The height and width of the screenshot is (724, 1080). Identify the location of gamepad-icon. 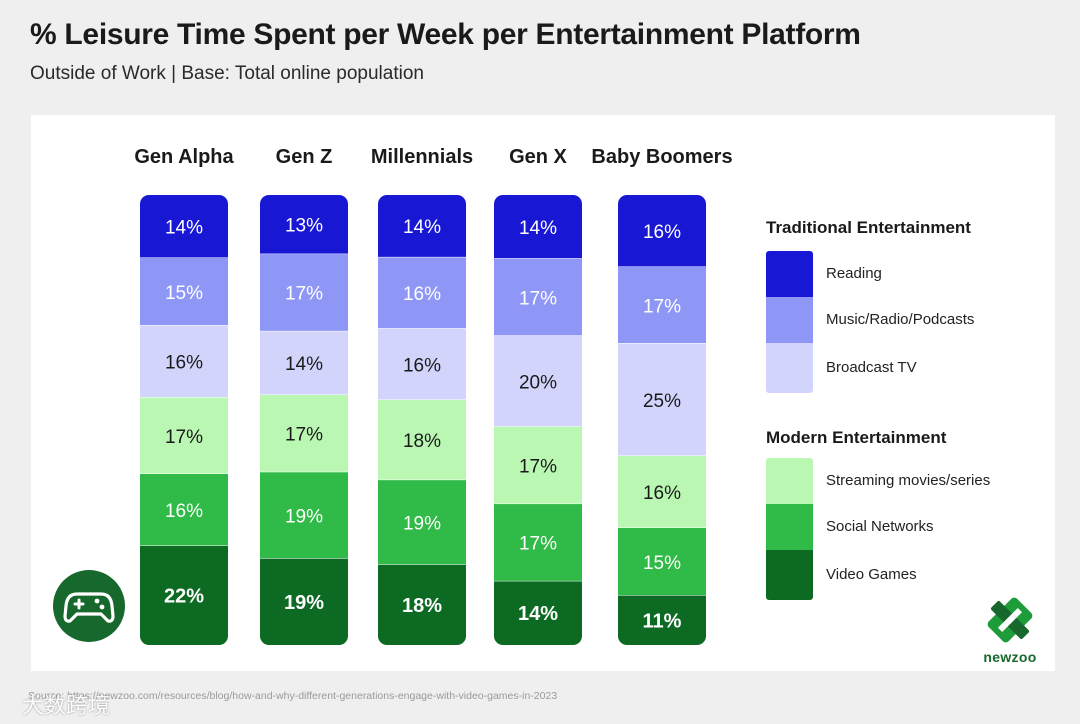
(89, 606).